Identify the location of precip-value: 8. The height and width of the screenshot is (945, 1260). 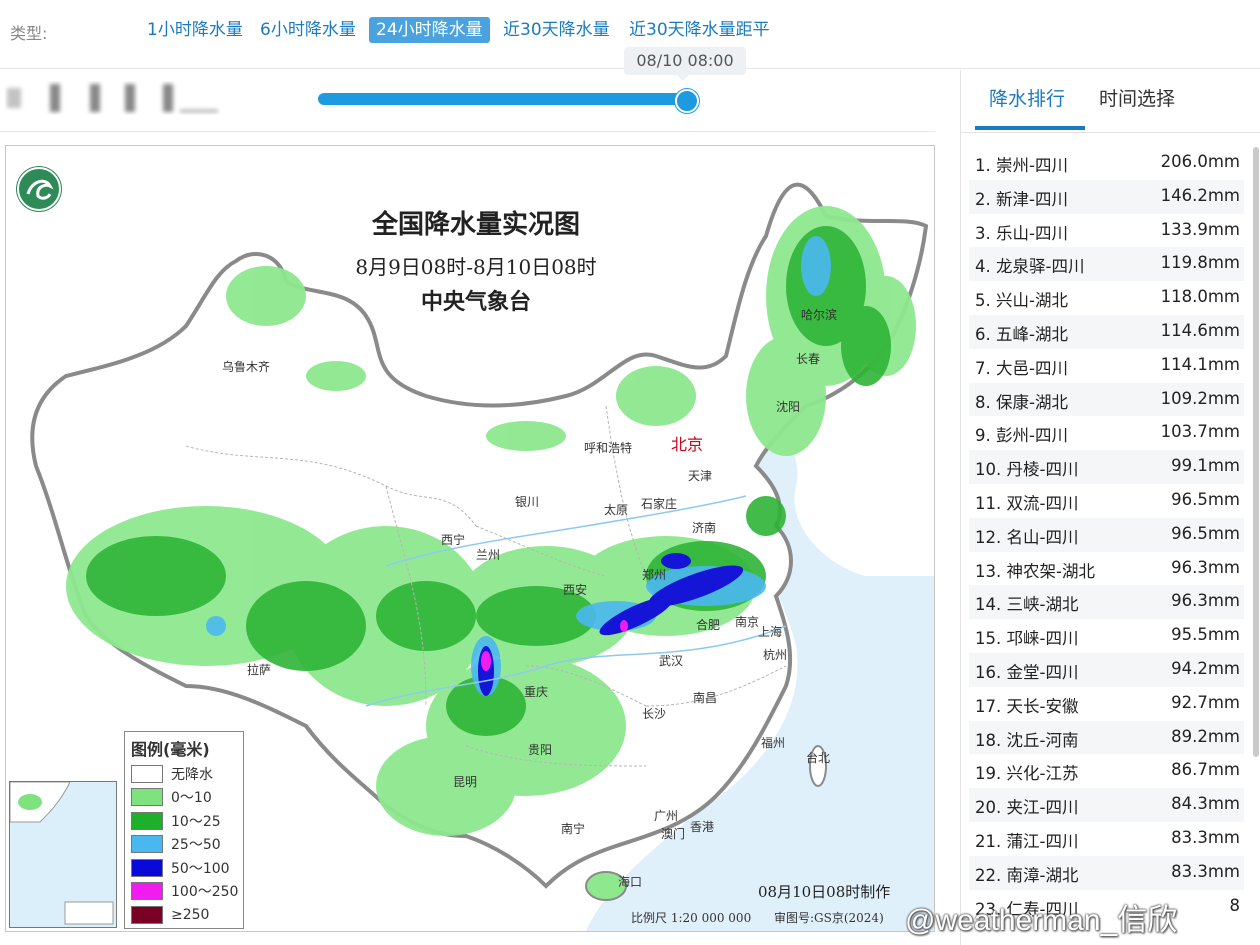
(1235, 905).